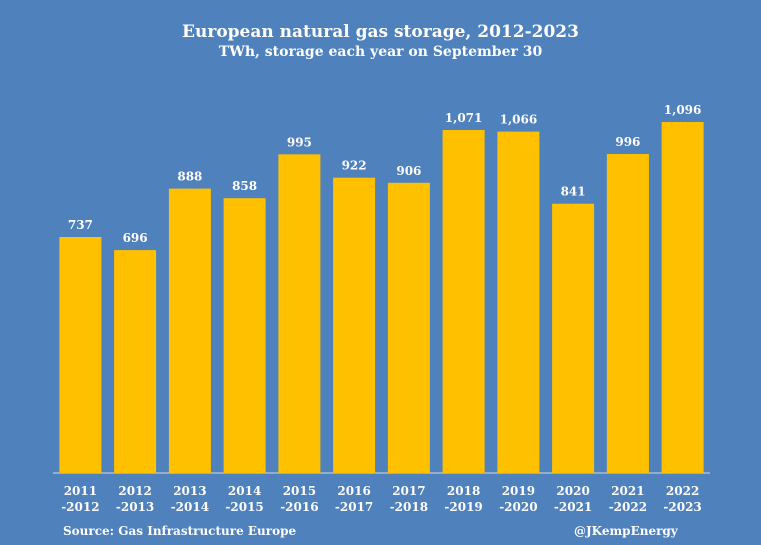 The height and width of the screenshot is (545, 761). Describe the element at coordinates (80, 491) in the screenshot. I see `x-tick-label-0-0: 2011` at that location.